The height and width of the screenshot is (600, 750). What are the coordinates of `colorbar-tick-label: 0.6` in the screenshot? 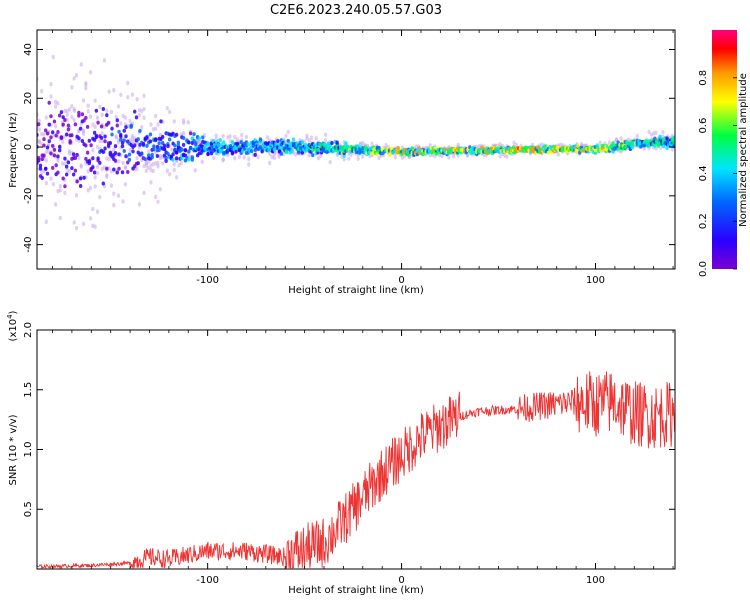 It's located at (703, 126).